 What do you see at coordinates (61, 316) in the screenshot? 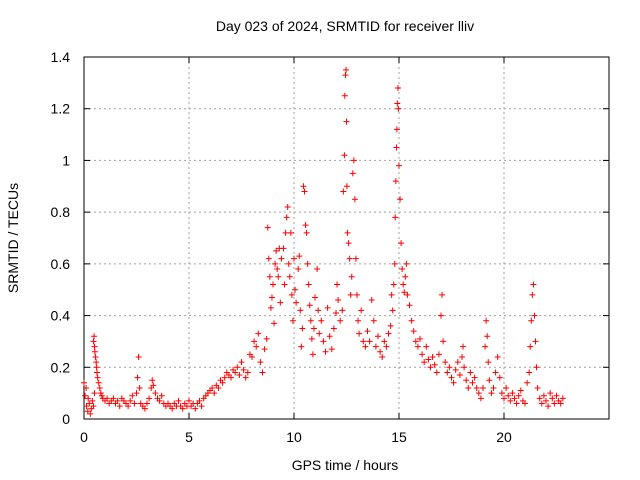
I see `y-tick-label: 0.4` at bounding box center [61, 316].